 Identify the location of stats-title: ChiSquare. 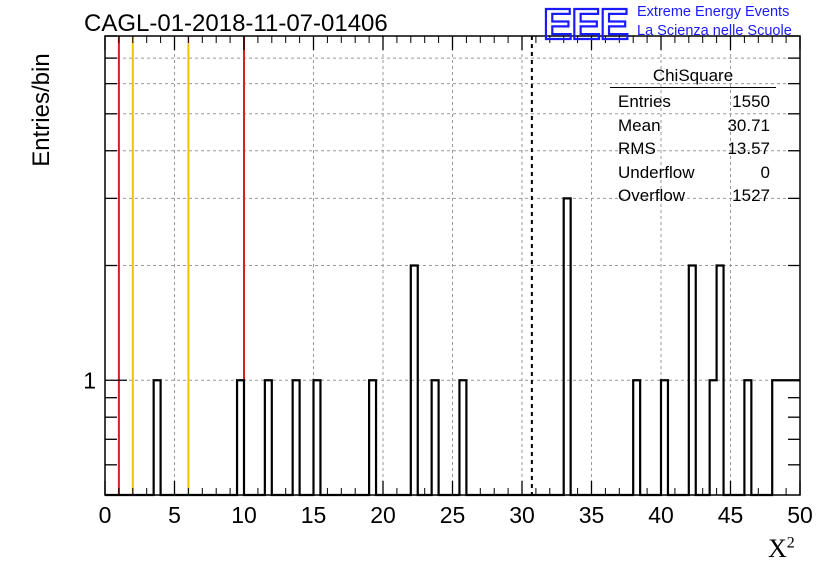
(693, 77).